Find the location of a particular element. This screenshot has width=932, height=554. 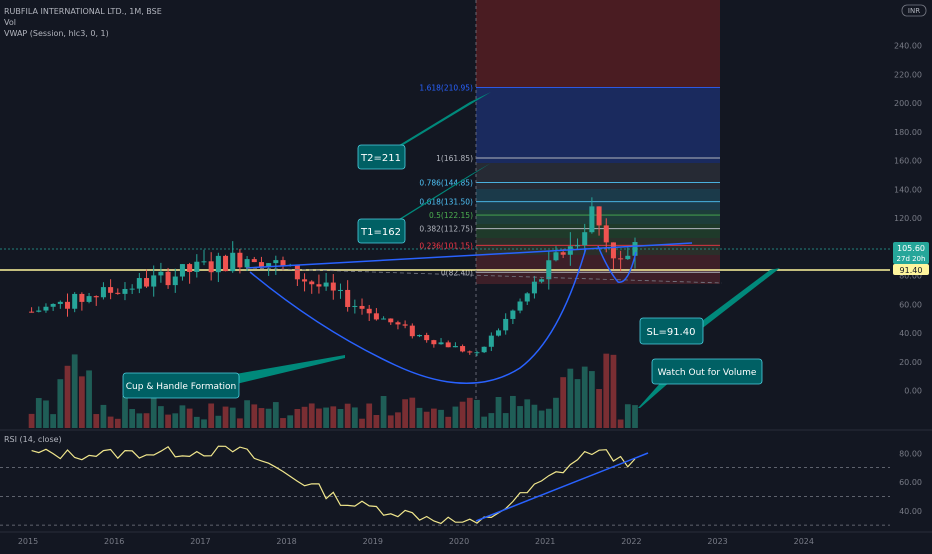

rsi-tick-label: 40.00 is located at coordinates (910, 511).